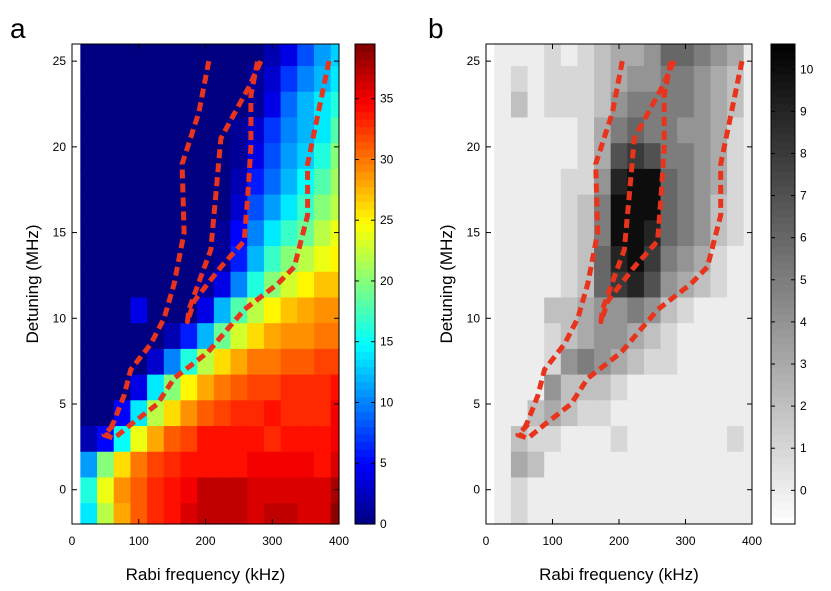 The width and height of the screenshot is (831, 591). I want to click on colorbar-tick-label: 6, so click(803, 238).